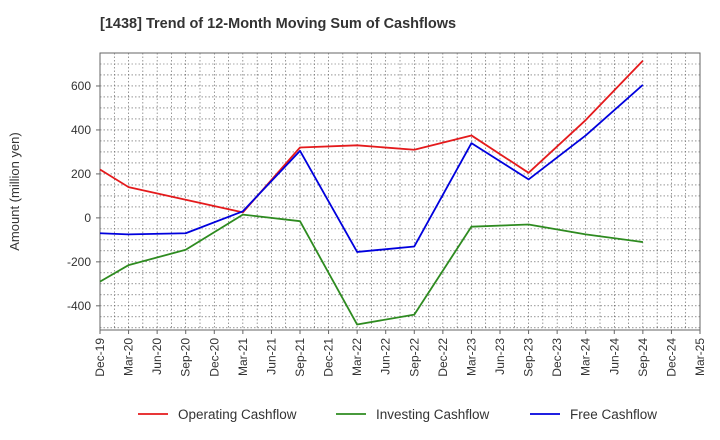 This screenshot has height=440, width=720. I want to click on x-tick-label: Sep-24, so click(643, 357).